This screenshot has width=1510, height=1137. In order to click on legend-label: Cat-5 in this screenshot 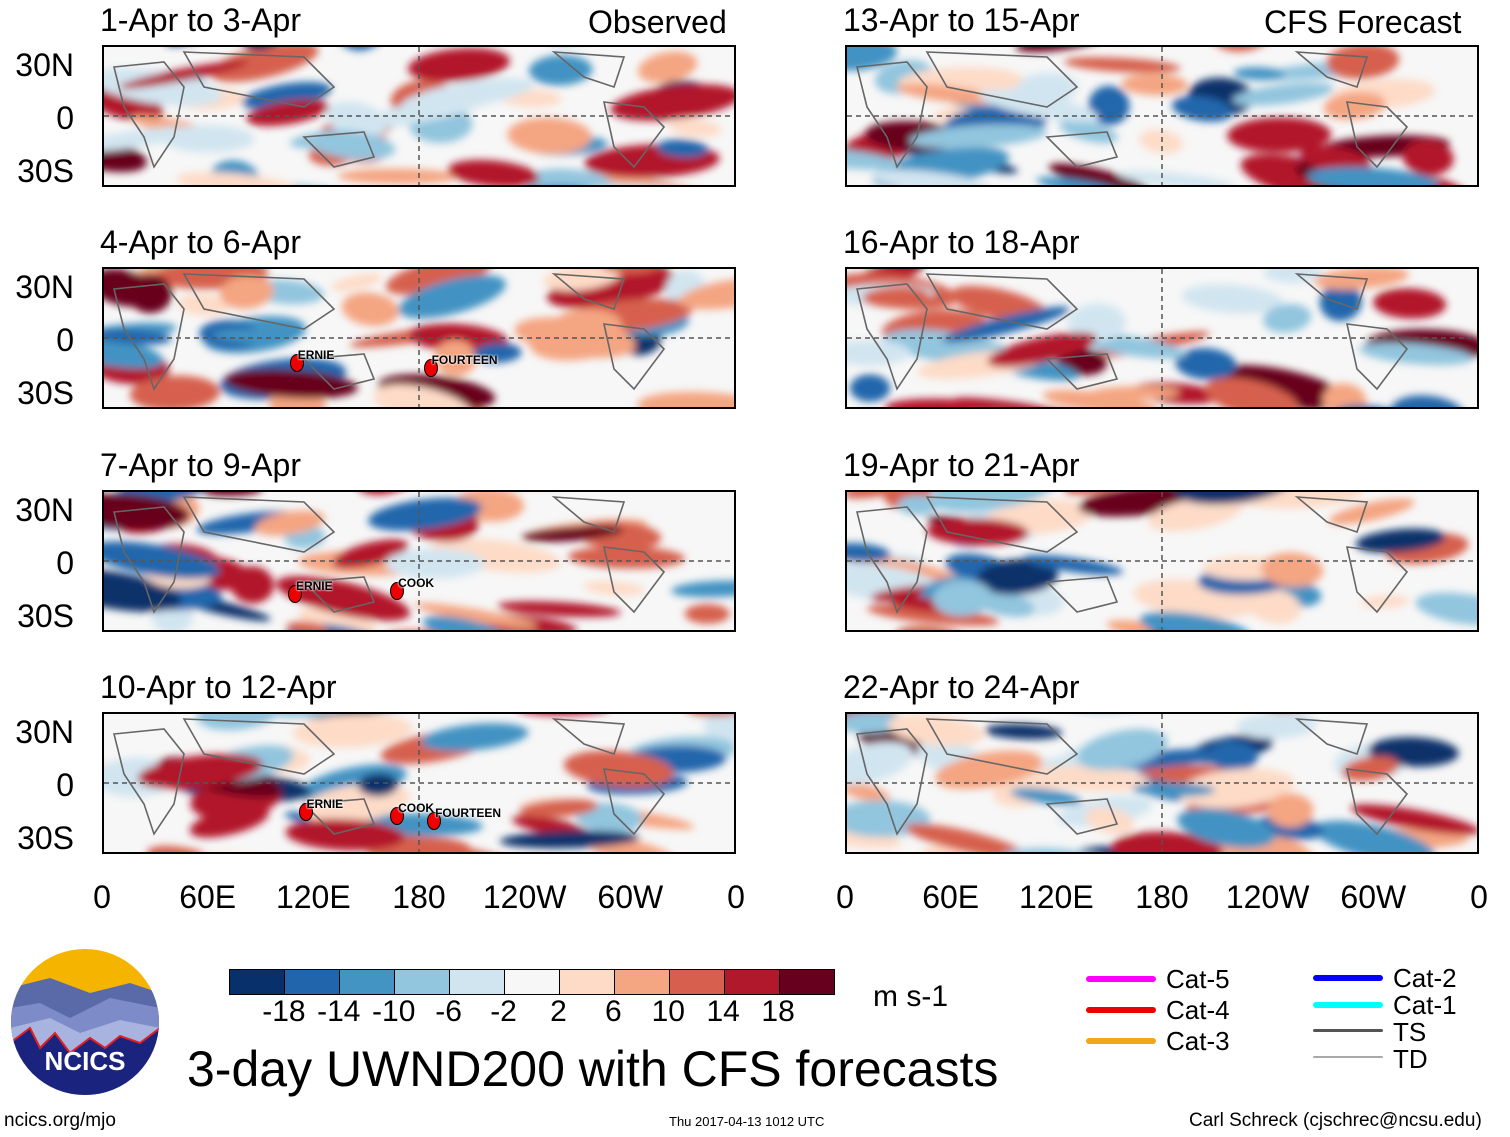, I will do `click(1198, 979)`.